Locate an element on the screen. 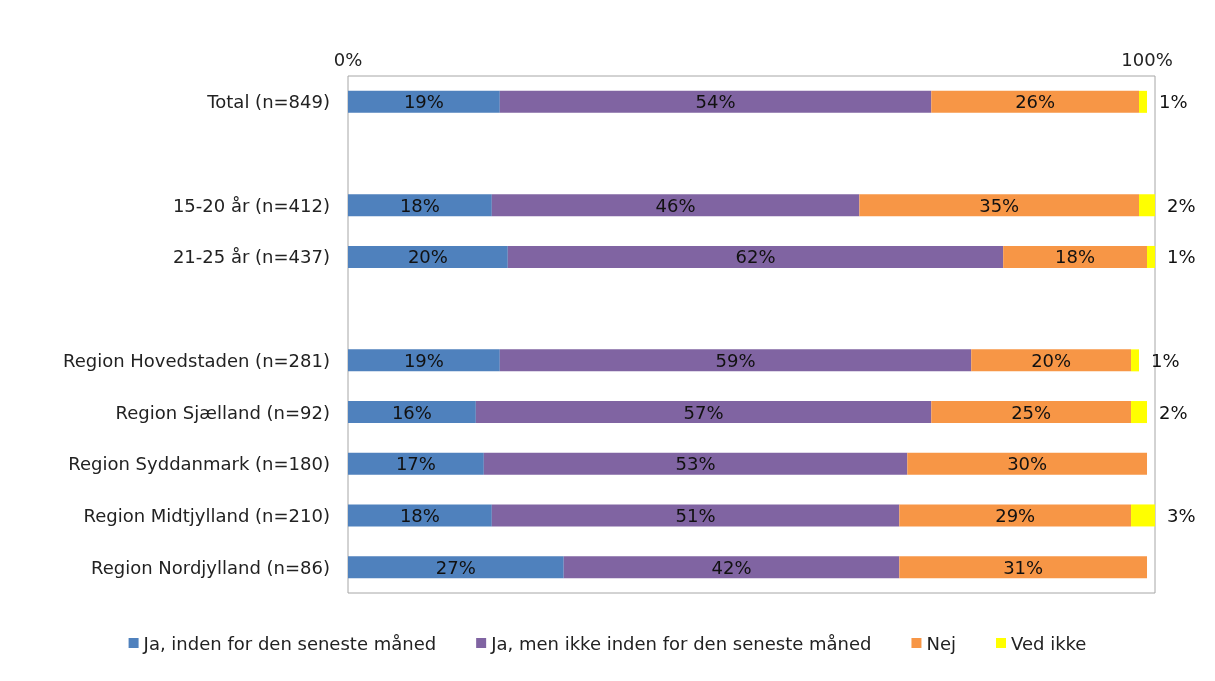 The height and width of the screenshot is (681, 1215). data-label: 42% is located at coordinates (731, 567).